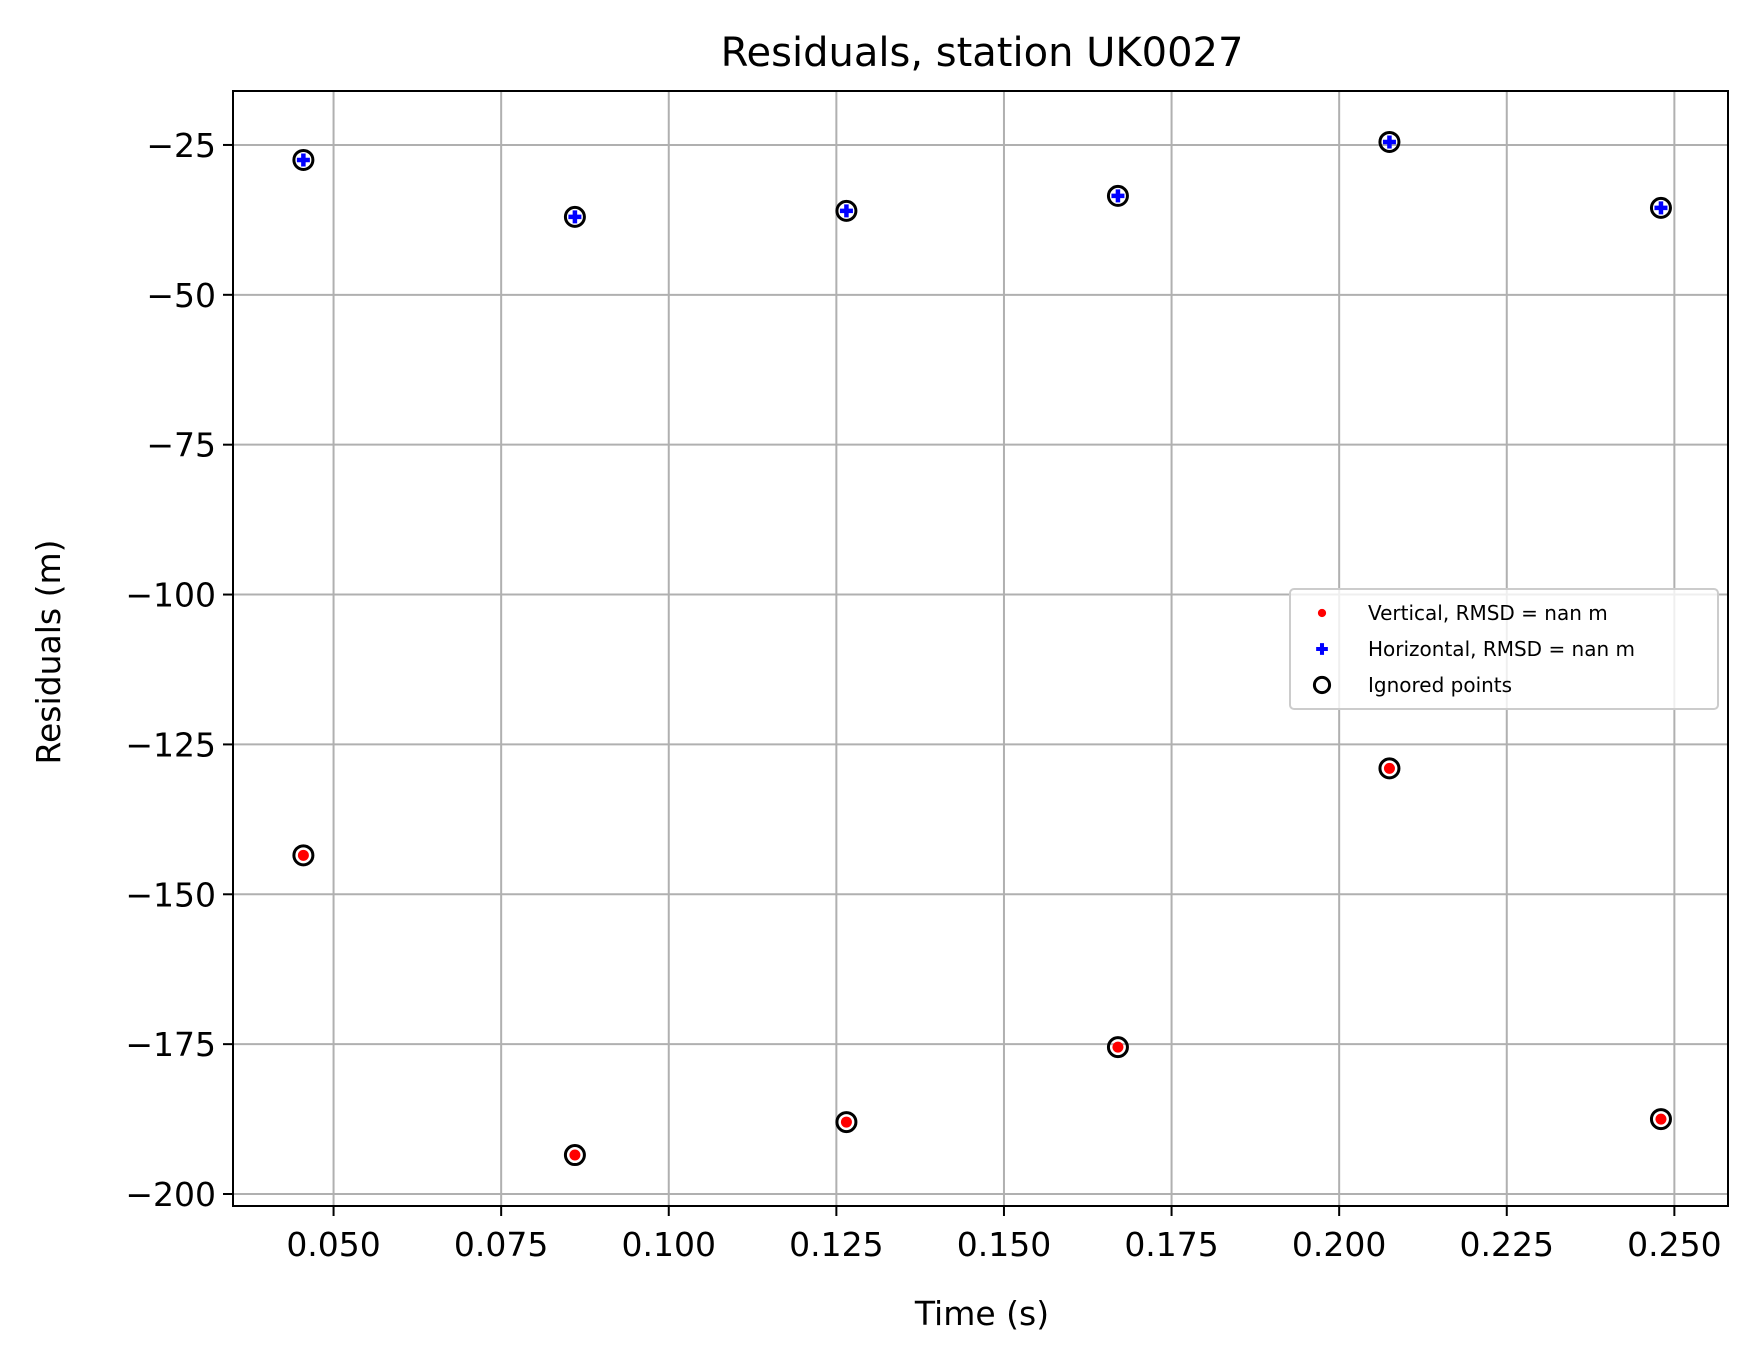 The width and height of the screenshot is (1754, 1366). Describe the element at coordinates (1004, 1244) in the screenshot. I see `x-tick-label: 0.150` at that location.